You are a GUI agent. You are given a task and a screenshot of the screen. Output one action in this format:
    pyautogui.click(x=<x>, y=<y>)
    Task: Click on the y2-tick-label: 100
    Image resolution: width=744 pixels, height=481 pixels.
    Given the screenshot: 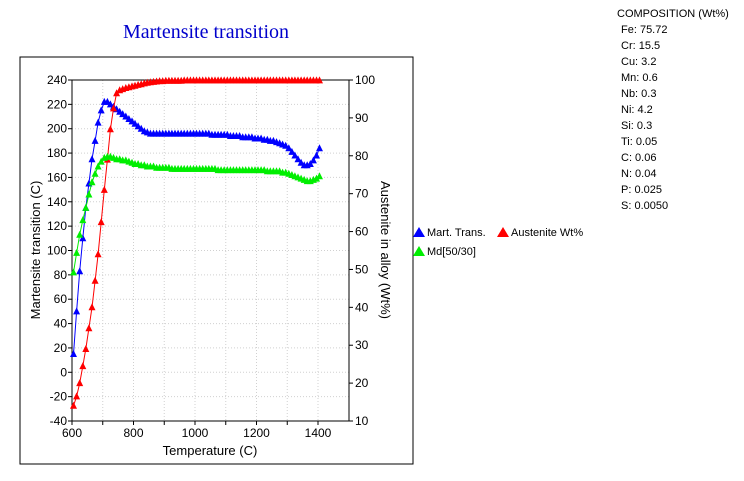 What is the action you would take?
    pyautogui.click(x=365, y=80)
    